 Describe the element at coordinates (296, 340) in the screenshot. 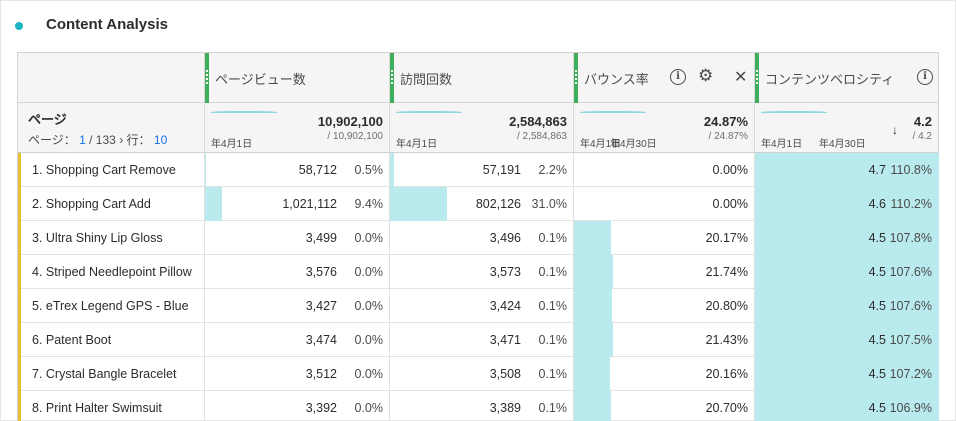

I see `row-cell-pageviews: 3,474 0.0%` at that location.